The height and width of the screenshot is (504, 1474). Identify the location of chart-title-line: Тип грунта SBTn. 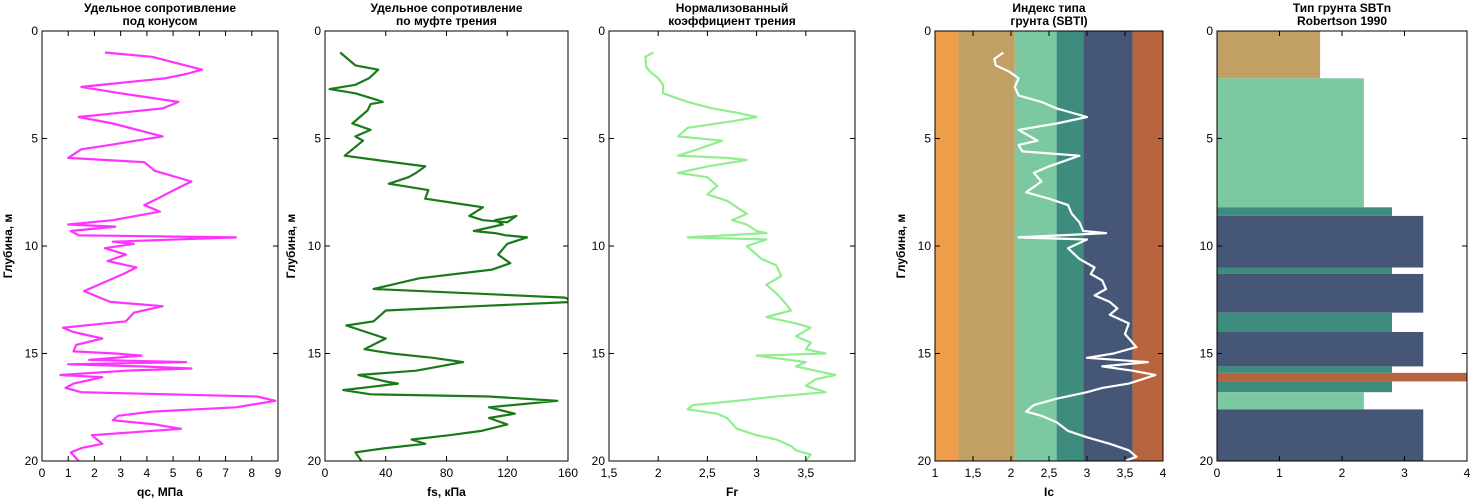
(1342, 8).